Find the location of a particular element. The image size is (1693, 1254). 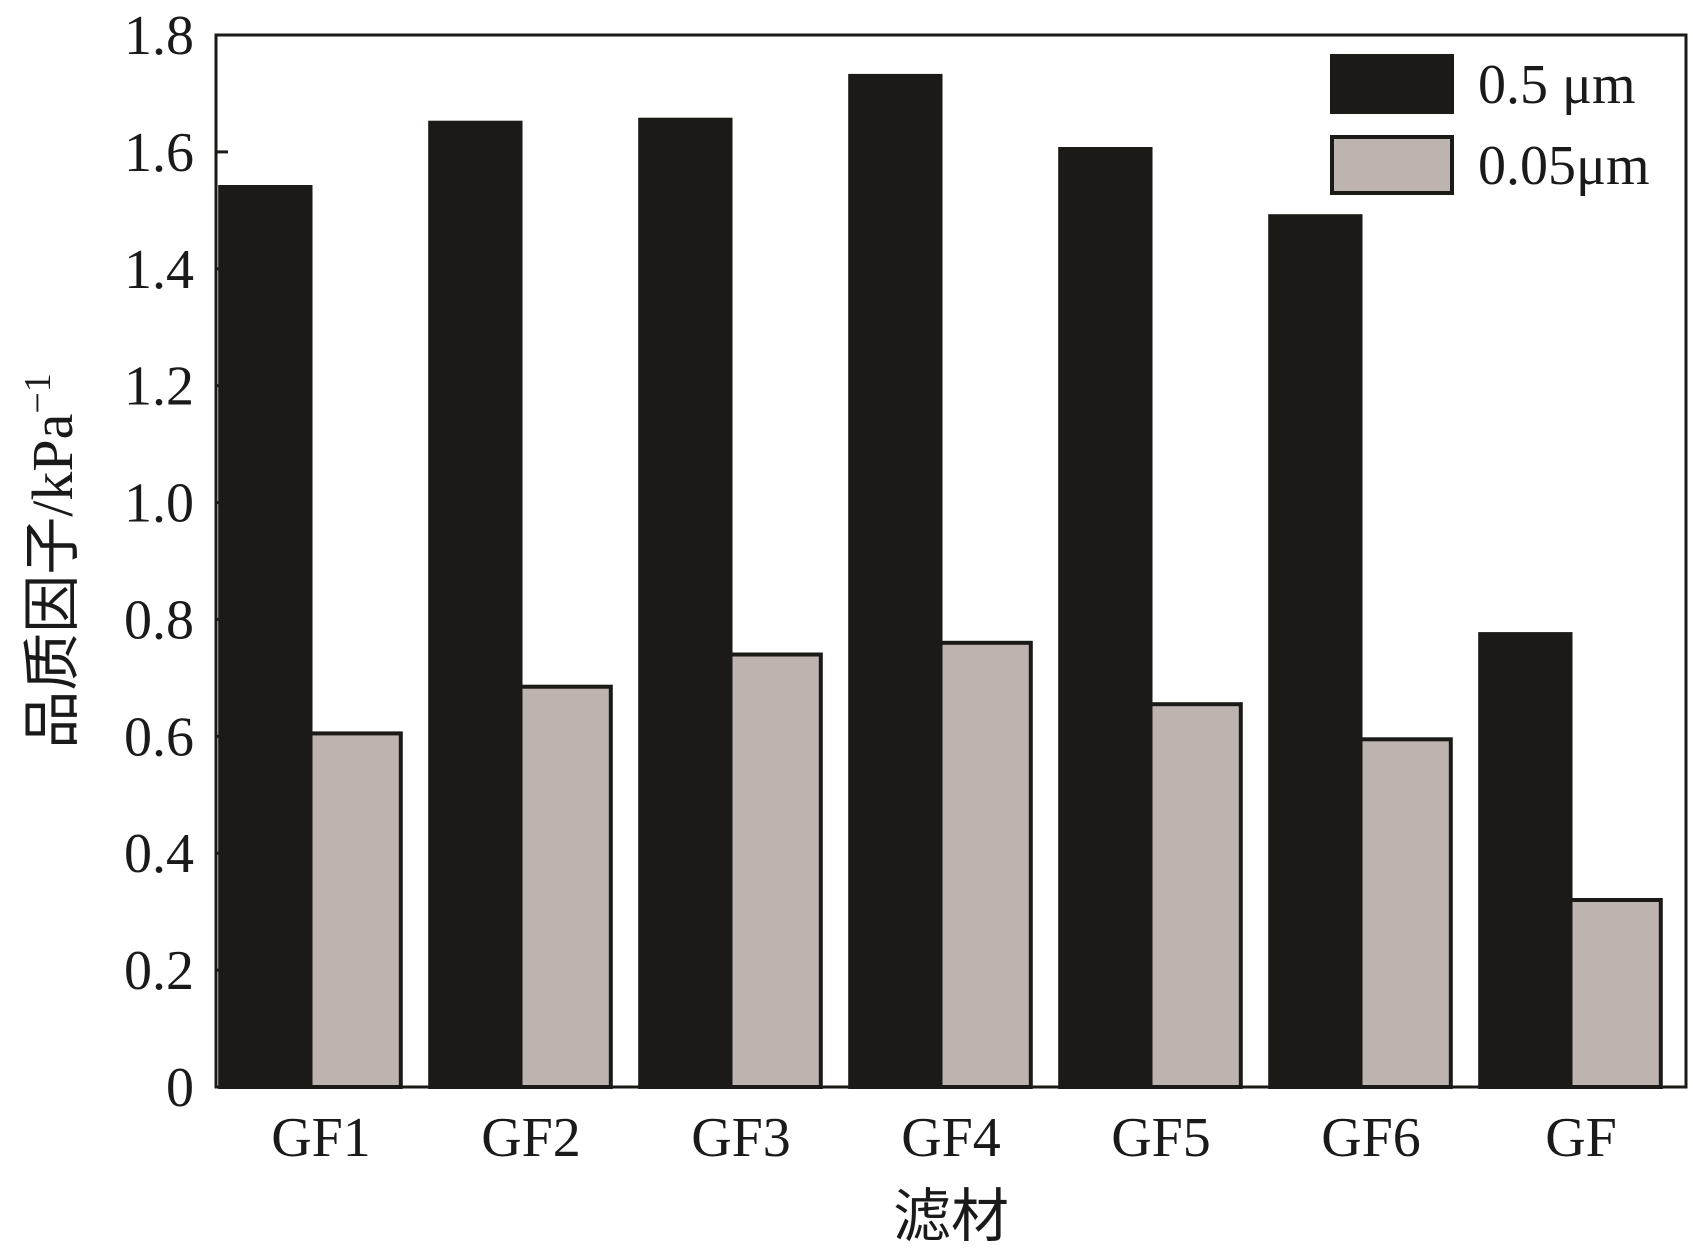

x-tick-label-gf2: GF2 is located at coordinates (531, 1138).